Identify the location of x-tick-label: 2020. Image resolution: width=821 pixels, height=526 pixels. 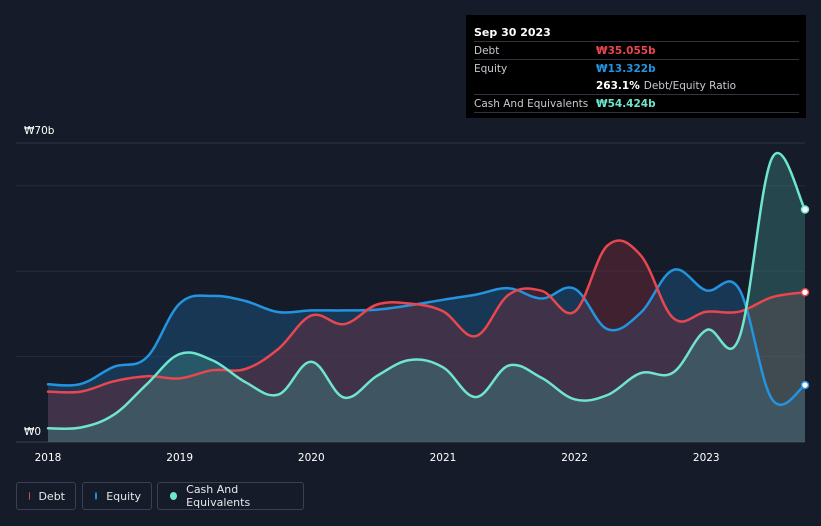
(311, 458).